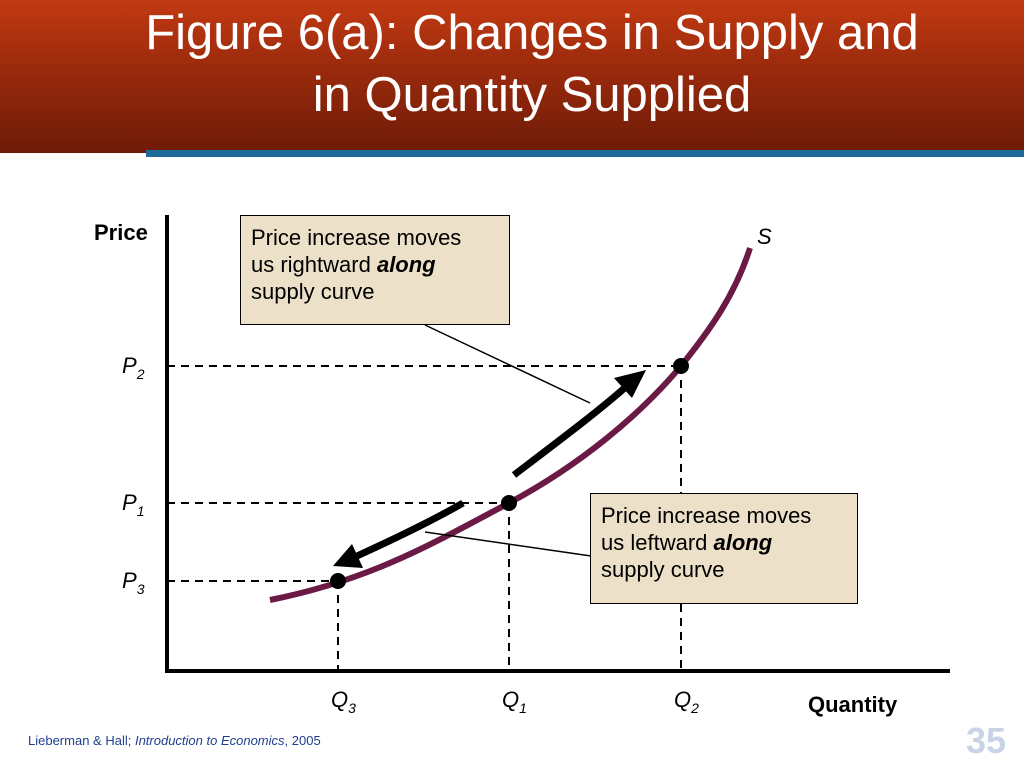 Image resolution: width=1024 pixels, height=768 pixels. Describe the element at coordinates (507, 364) in the screenshot. I see `callout-pointer-right` at that location.